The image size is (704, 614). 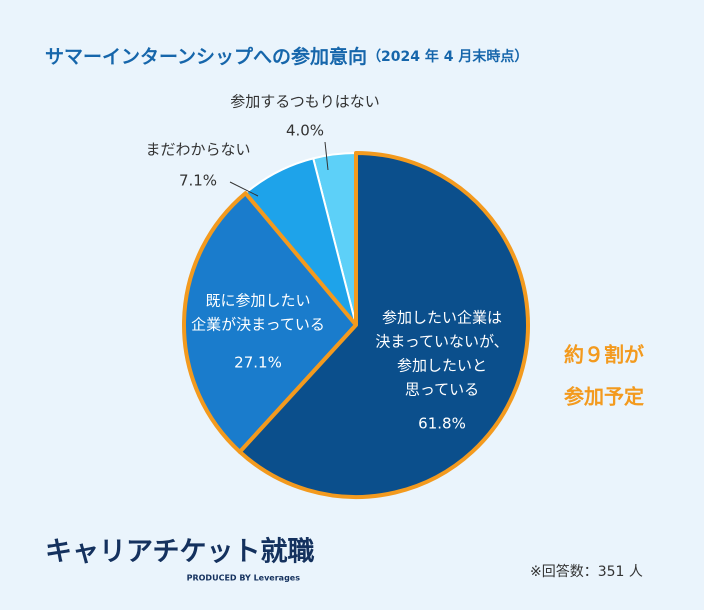 What do you see at coordinates (442, 318) in the screenshot?
I see `slice-label: 参加したい企業は` at bounding box center [442, 318].